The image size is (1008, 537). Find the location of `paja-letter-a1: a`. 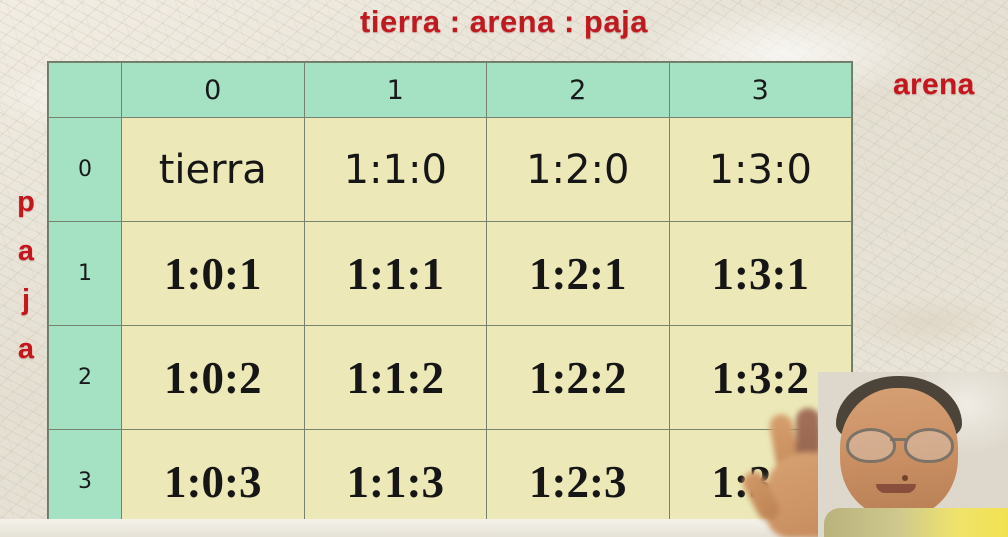

paja-letter-a1: a is located at coordinates (26, 251).